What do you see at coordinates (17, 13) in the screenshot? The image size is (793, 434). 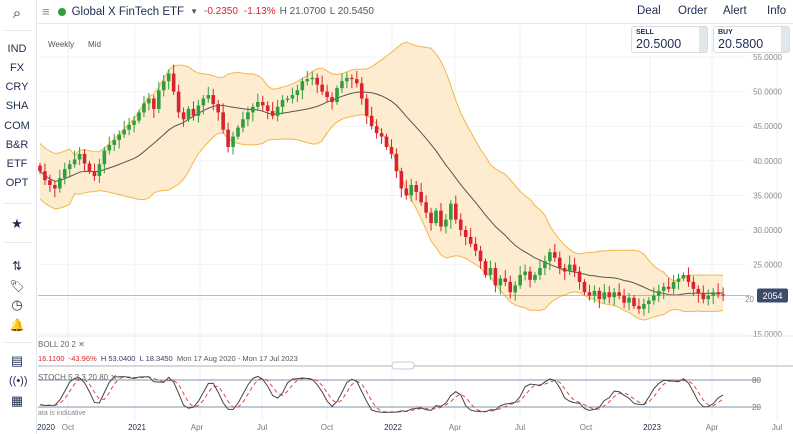 I see `search-icon: ⌕` at bounding box center [17, 13].